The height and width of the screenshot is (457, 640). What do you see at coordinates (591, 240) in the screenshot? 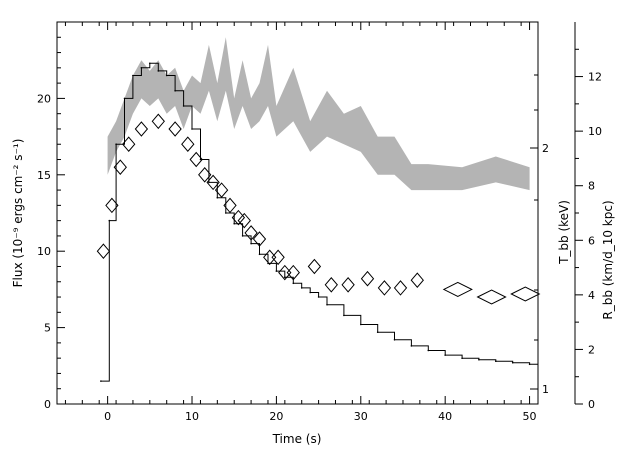
I see `radius-tick-label: 6` at bounding box center [591, 240].